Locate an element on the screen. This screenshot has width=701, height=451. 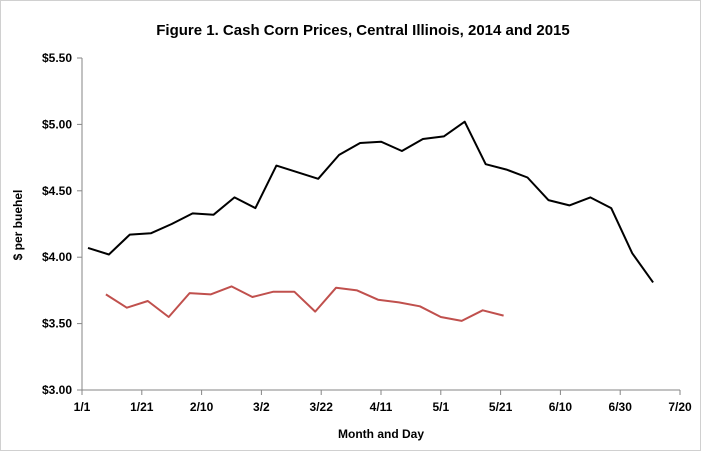
x-tick-label: 1/1 is located at coordinates (82, 407).